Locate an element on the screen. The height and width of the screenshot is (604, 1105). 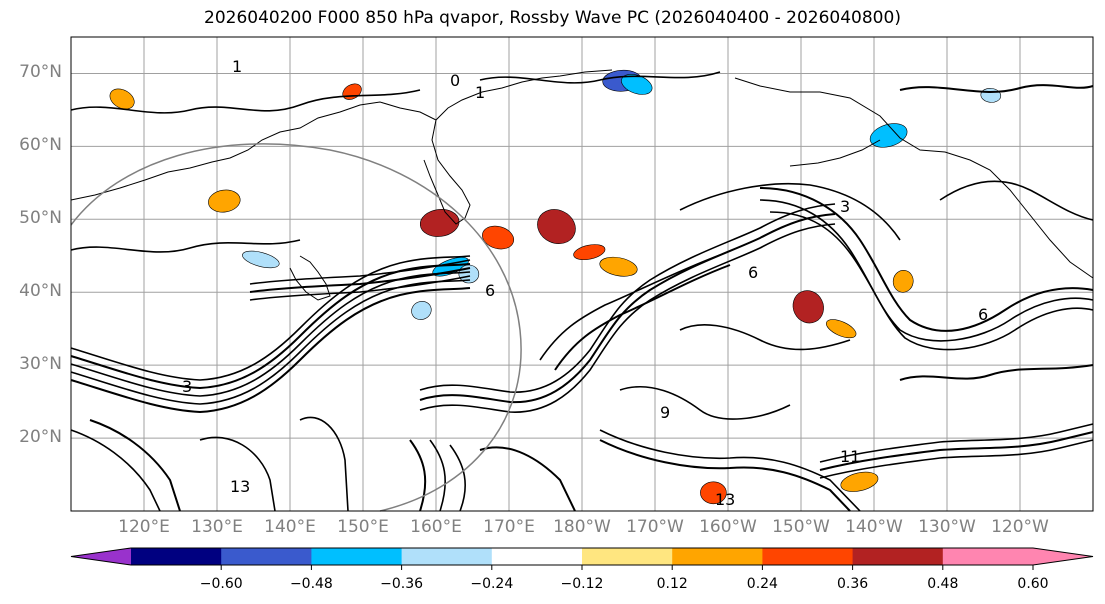
contour-label: 0 is located at coordinates (455, 80).